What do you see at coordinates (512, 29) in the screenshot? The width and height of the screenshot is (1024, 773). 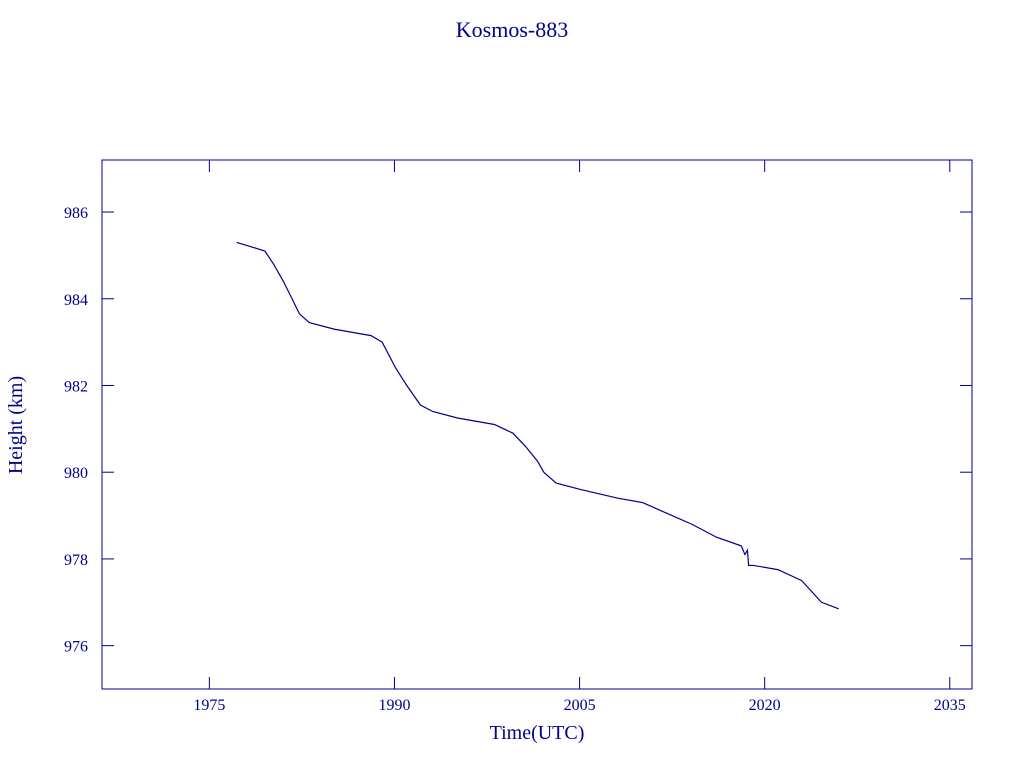 I see `chart-title: Kosmos-883` at bounding box center [512, 29].